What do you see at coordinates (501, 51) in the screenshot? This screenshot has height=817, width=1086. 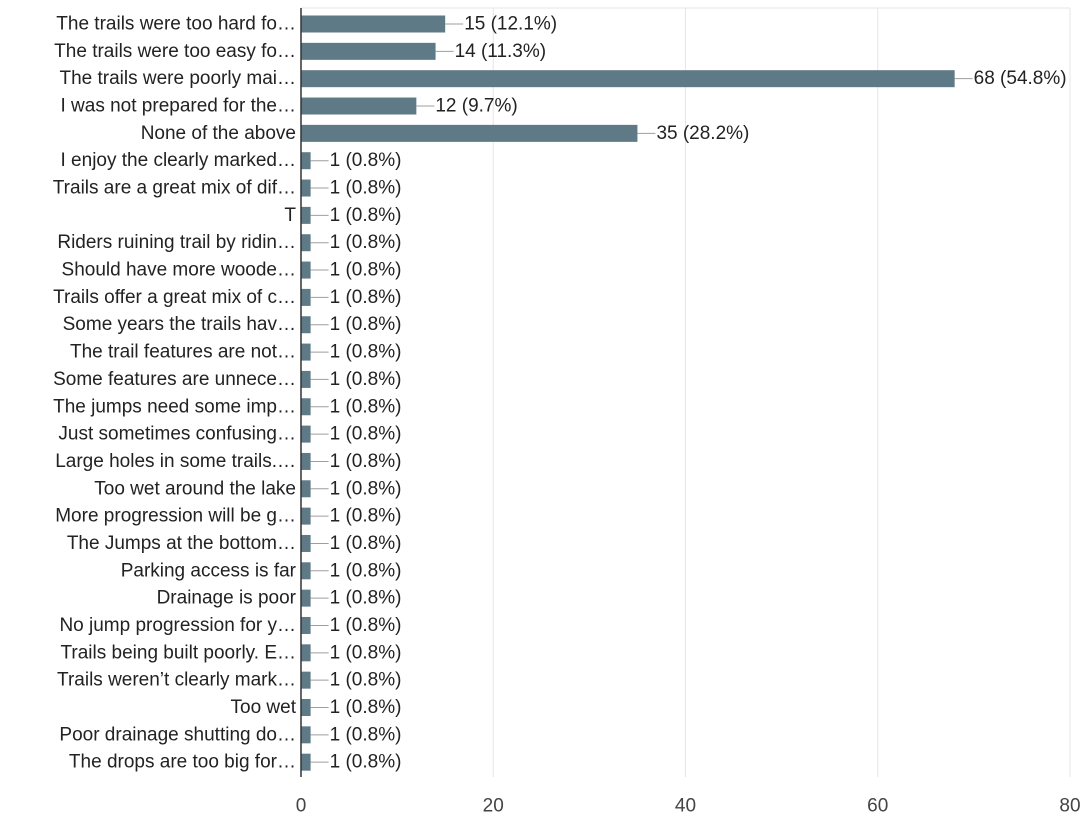 I see `value-label: 14 (11.3%)` at bounding box center [501, 51].